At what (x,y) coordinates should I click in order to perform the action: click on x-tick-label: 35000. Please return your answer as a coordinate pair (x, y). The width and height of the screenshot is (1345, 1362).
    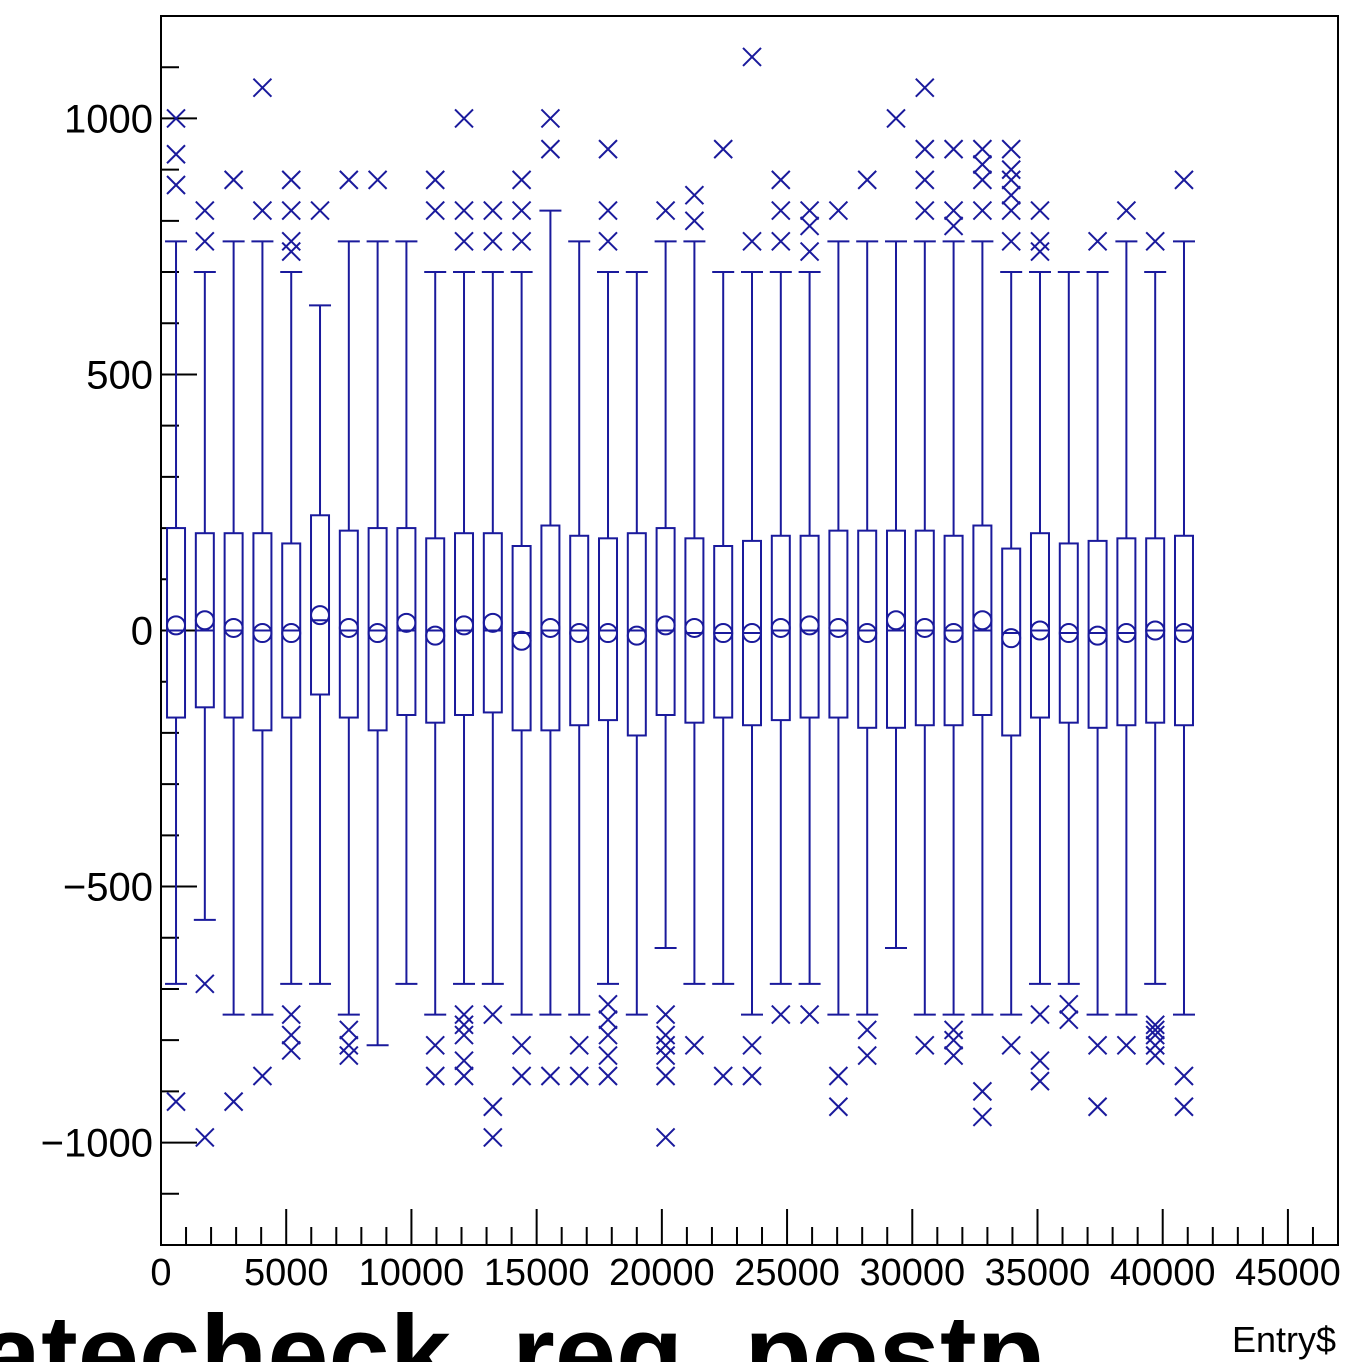
    Looking at the image, I should click on (1038, 1273).